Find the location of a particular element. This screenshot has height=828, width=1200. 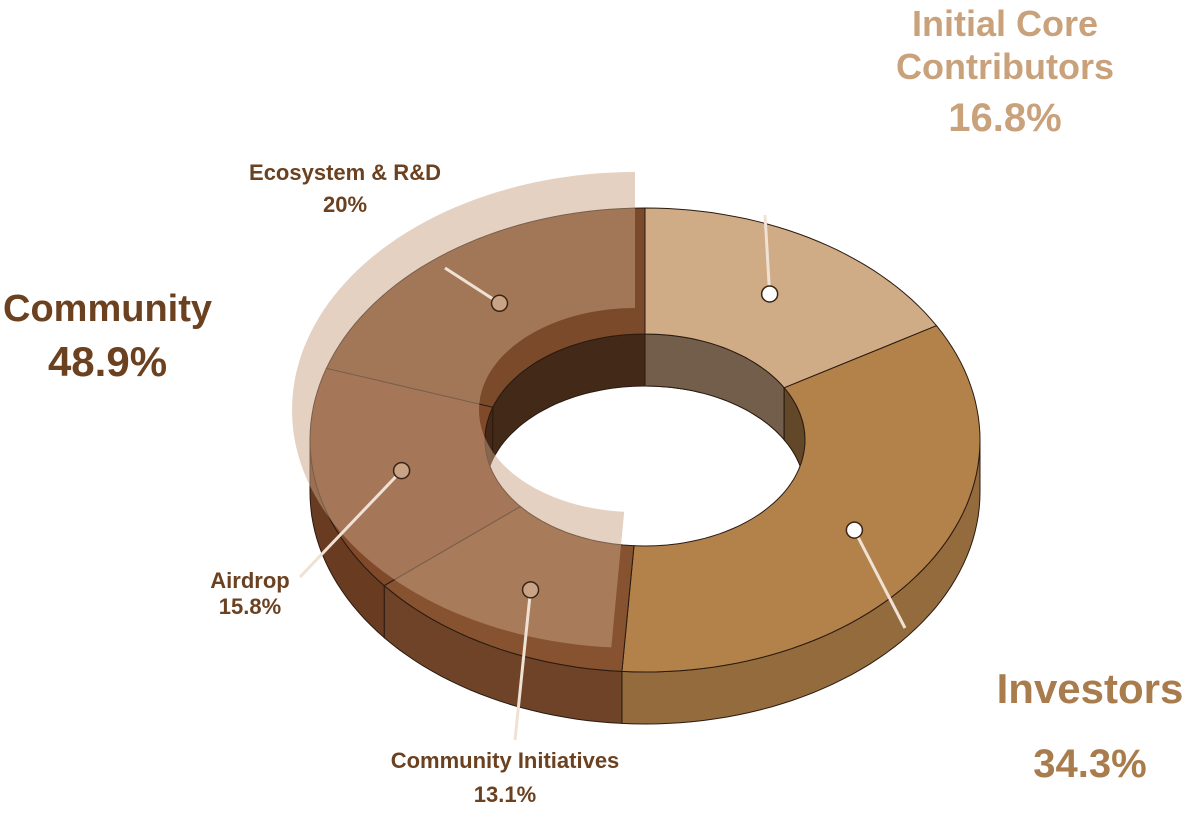

segment-name: Initial Core Contributors is located at coordinates (1005, 45).